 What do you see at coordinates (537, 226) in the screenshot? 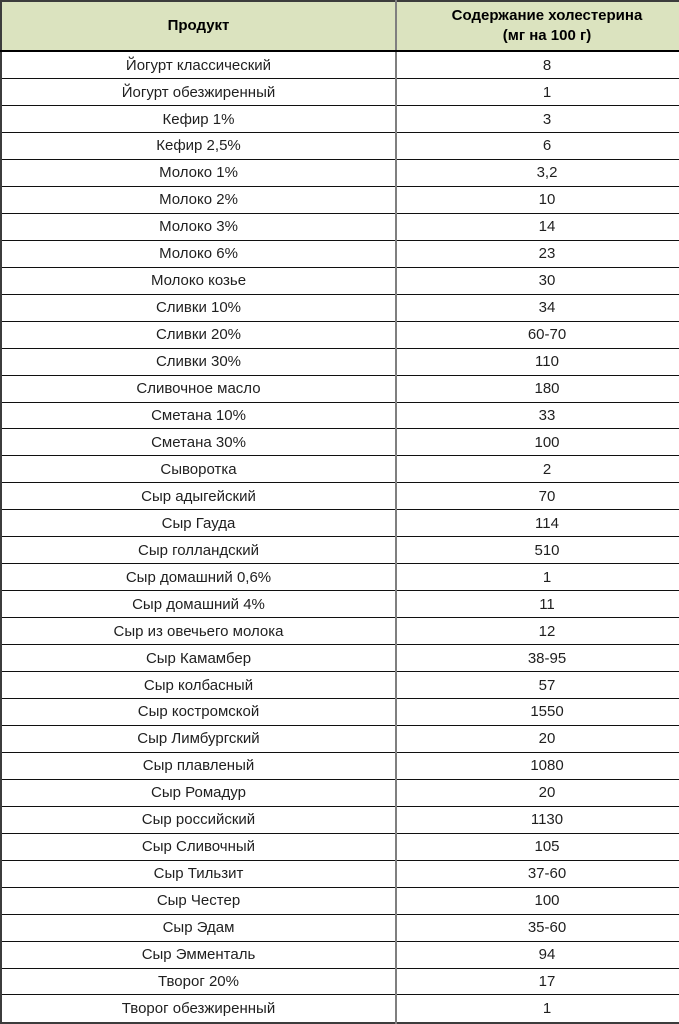
I see `value-cell: 14` at bounding box center [537, 226].